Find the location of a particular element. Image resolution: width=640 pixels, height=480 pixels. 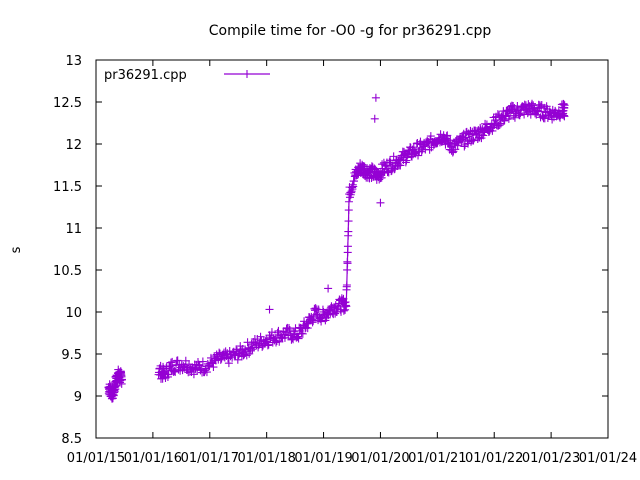

y-tick-label: 8.5 is located at coordinates (71, 439).